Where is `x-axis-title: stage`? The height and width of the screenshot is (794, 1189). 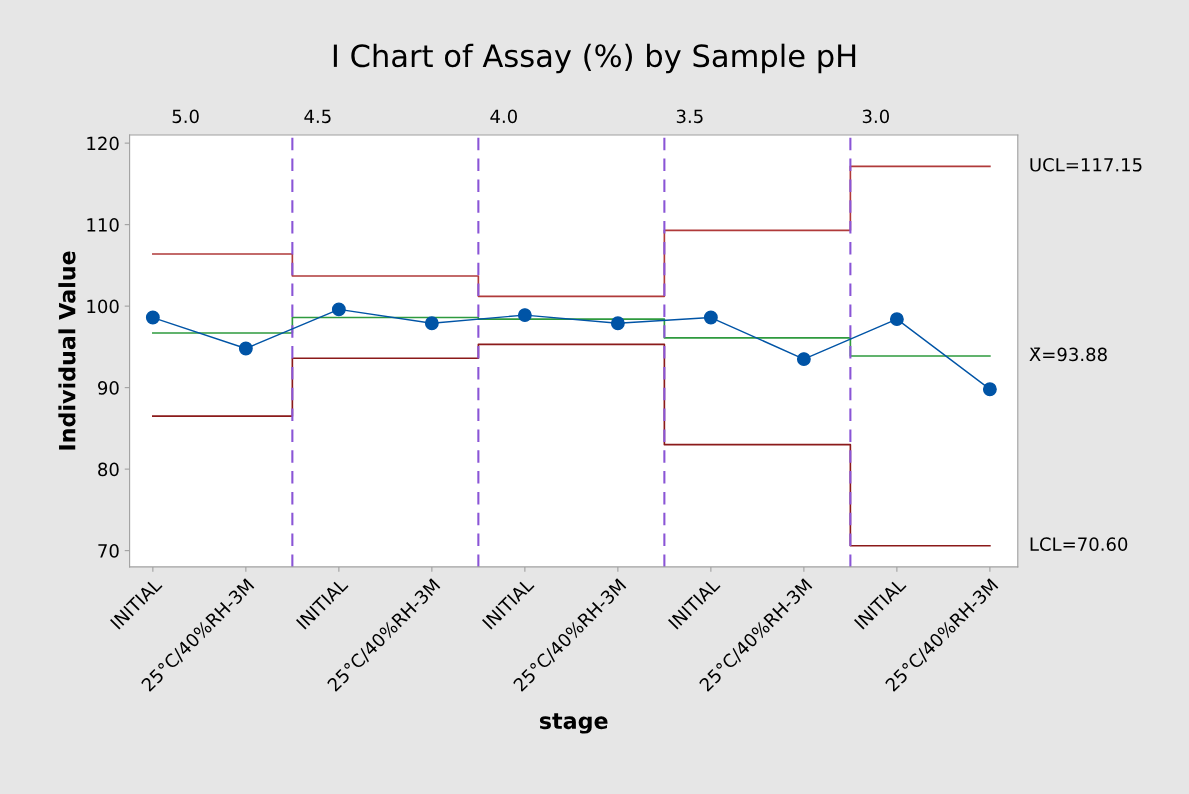
x-axis-title: stage is located at coordinates (573, 723).